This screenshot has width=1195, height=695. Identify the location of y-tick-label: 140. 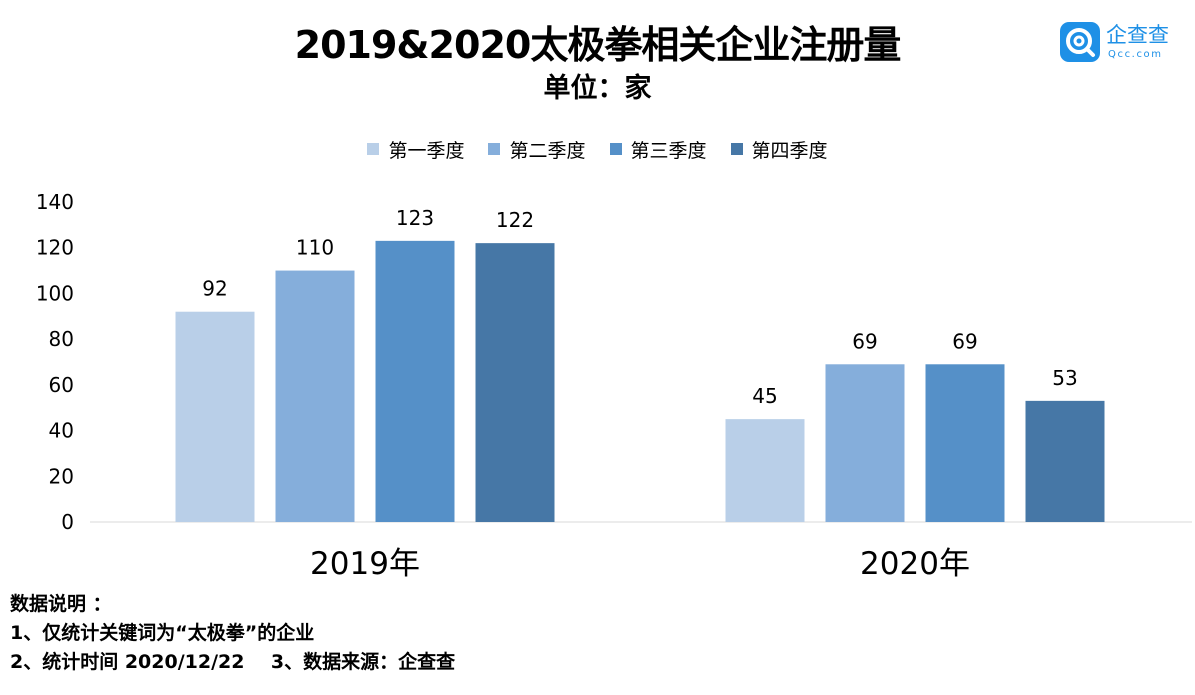
(55, 202).